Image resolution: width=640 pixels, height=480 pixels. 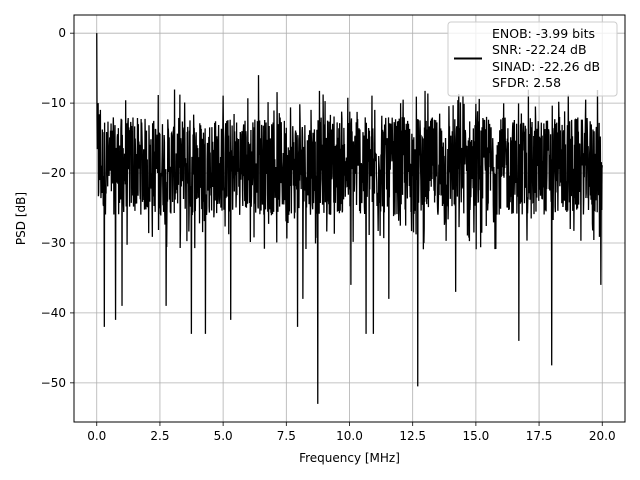 I want to click on legend-entry-enob: ENOB: -3.99 bits, so click(x=543, y=33).